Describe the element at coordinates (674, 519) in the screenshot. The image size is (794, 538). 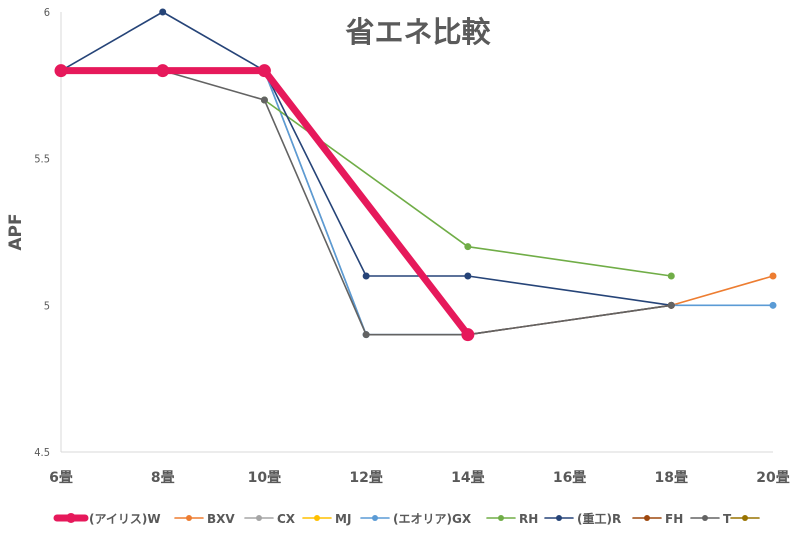
I see `legend-label: FH` at that location.